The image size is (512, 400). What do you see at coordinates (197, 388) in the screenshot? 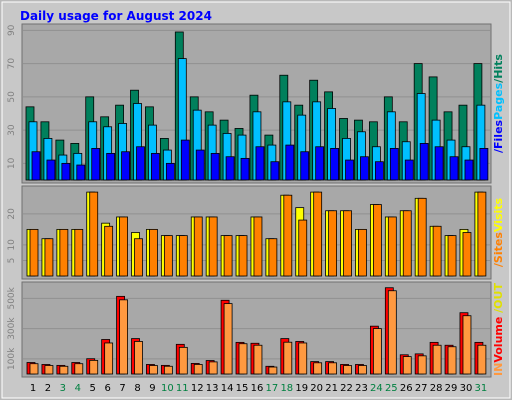
I see `x-tick-label: 12` at bounding box center [197, 388].